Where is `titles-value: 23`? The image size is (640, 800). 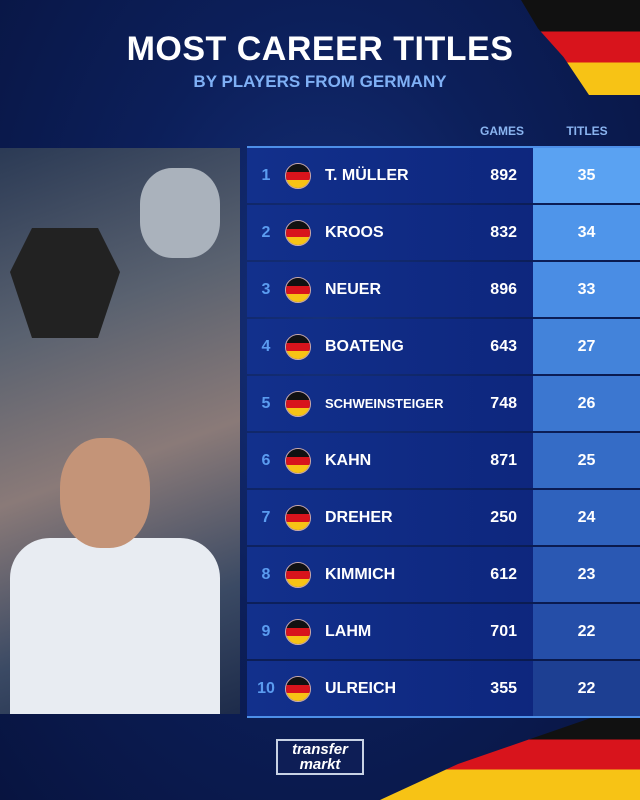 titles-value: 23 is located at coordinates (586, 574).